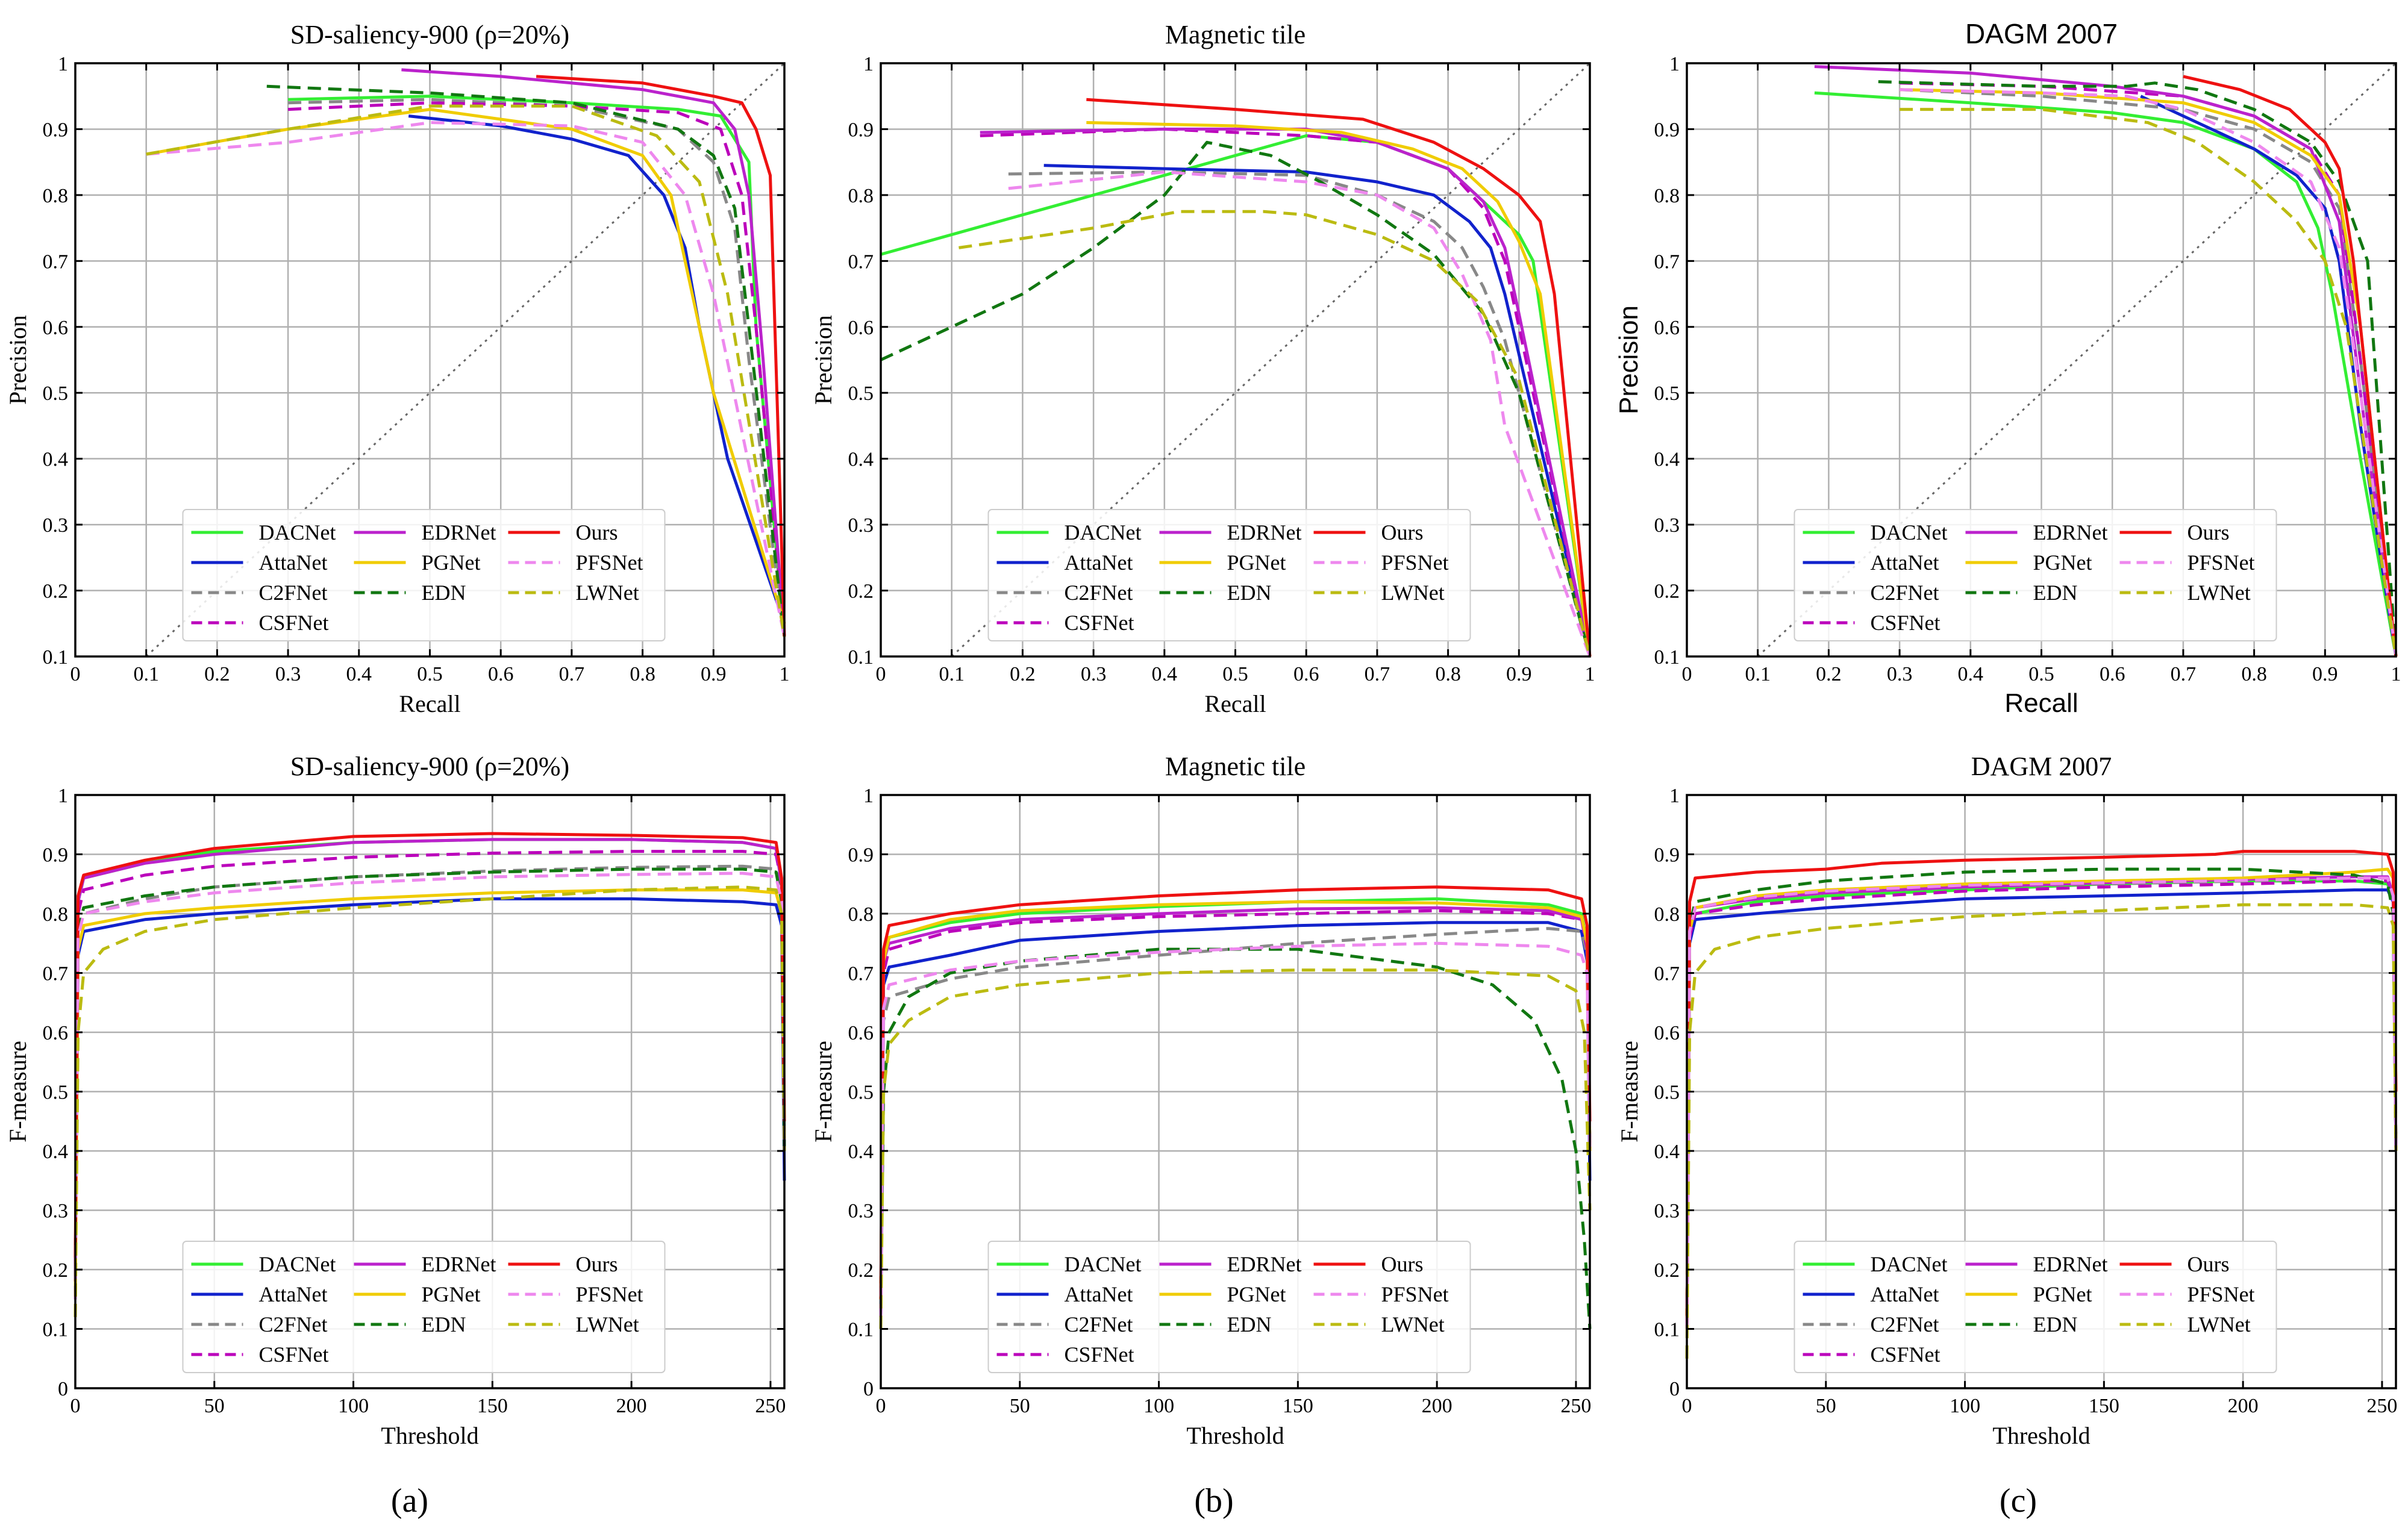  I want to click on y-tick-label: 0, so click(1674, 1389).